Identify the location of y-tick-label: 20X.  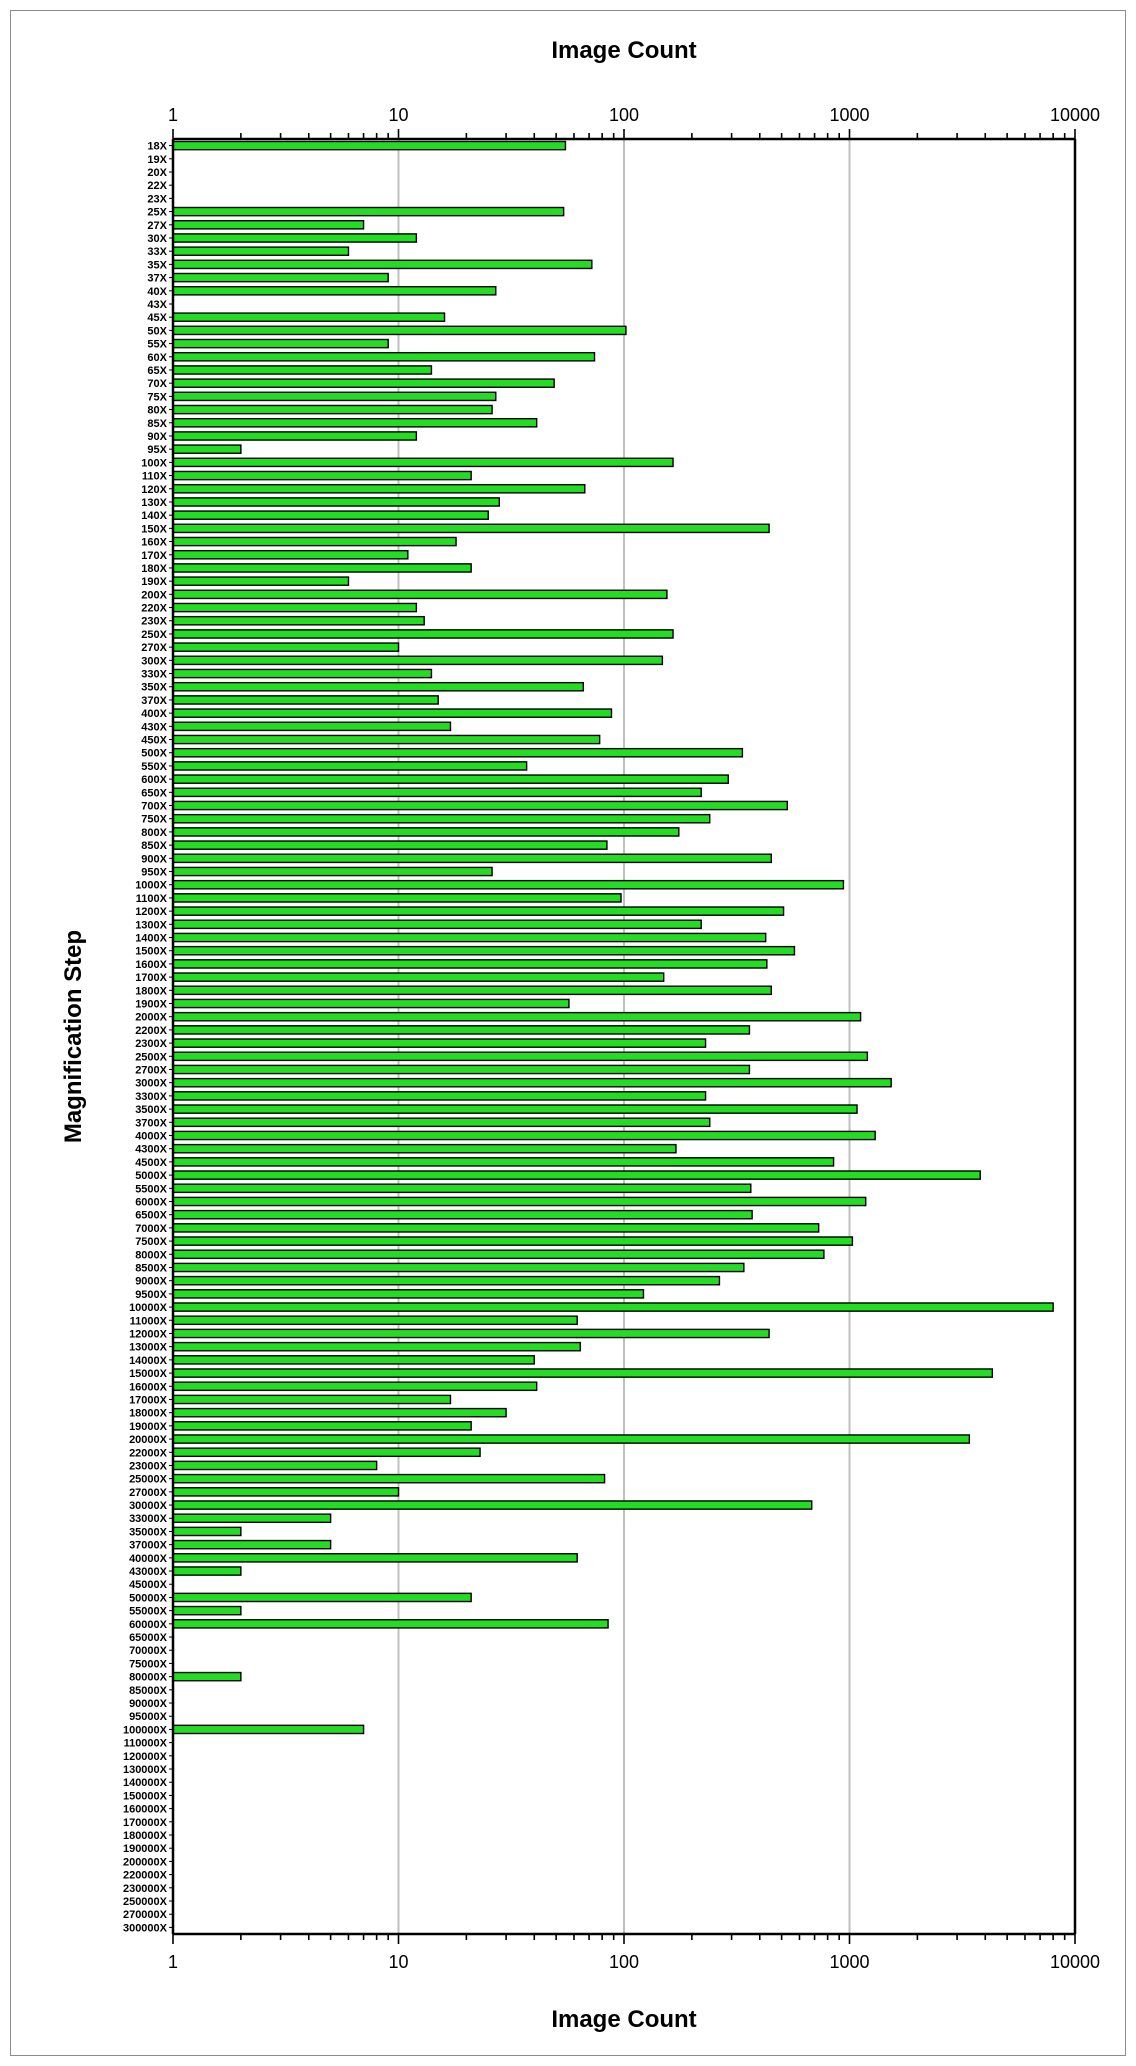
(157, 173).